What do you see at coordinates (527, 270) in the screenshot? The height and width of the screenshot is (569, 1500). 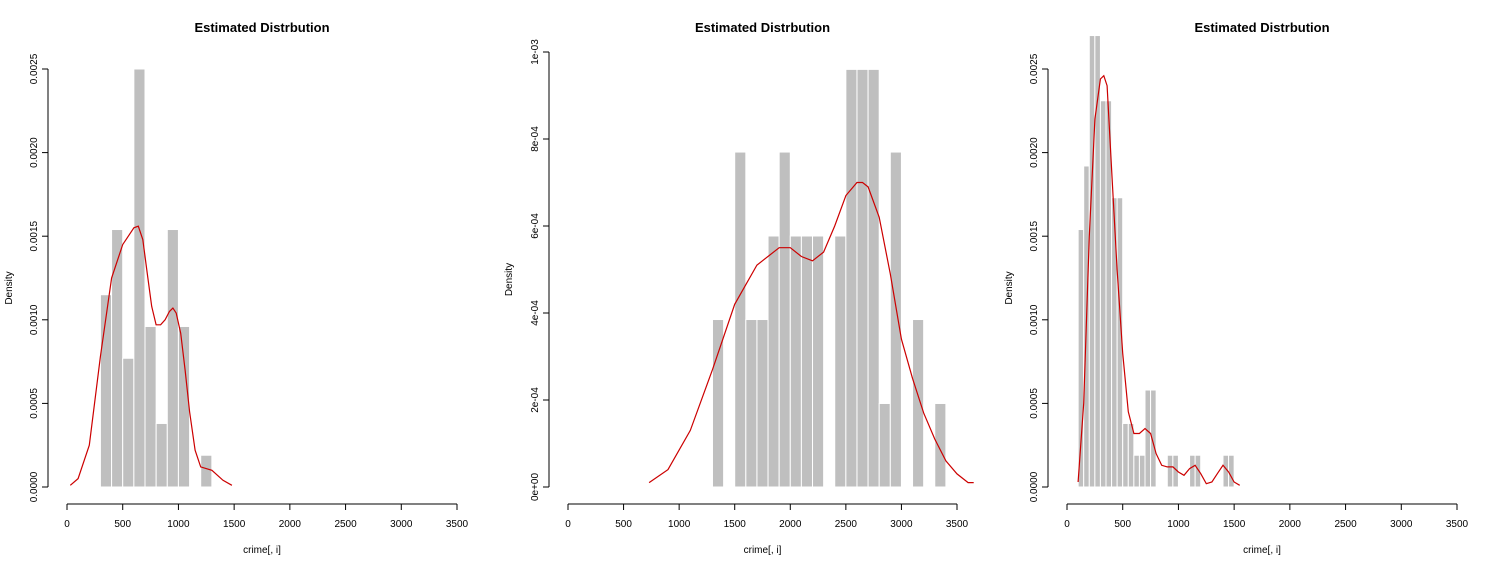 I see `y-axis: 0e+00 2e-04 4e-04 6e-04 8e-04 1e-03 Density` at bounding box center [527, 270].